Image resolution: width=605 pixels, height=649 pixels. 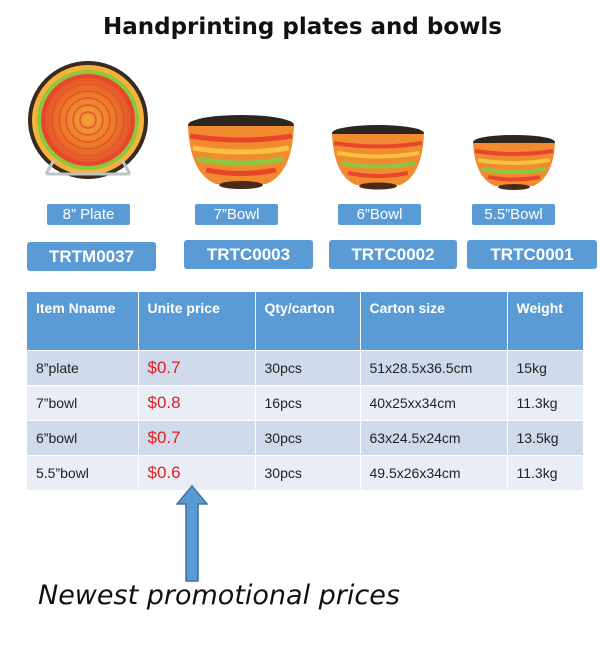 I want to click on size-label-7-bowl: 7”Bowl, so click(x=236, y=214).